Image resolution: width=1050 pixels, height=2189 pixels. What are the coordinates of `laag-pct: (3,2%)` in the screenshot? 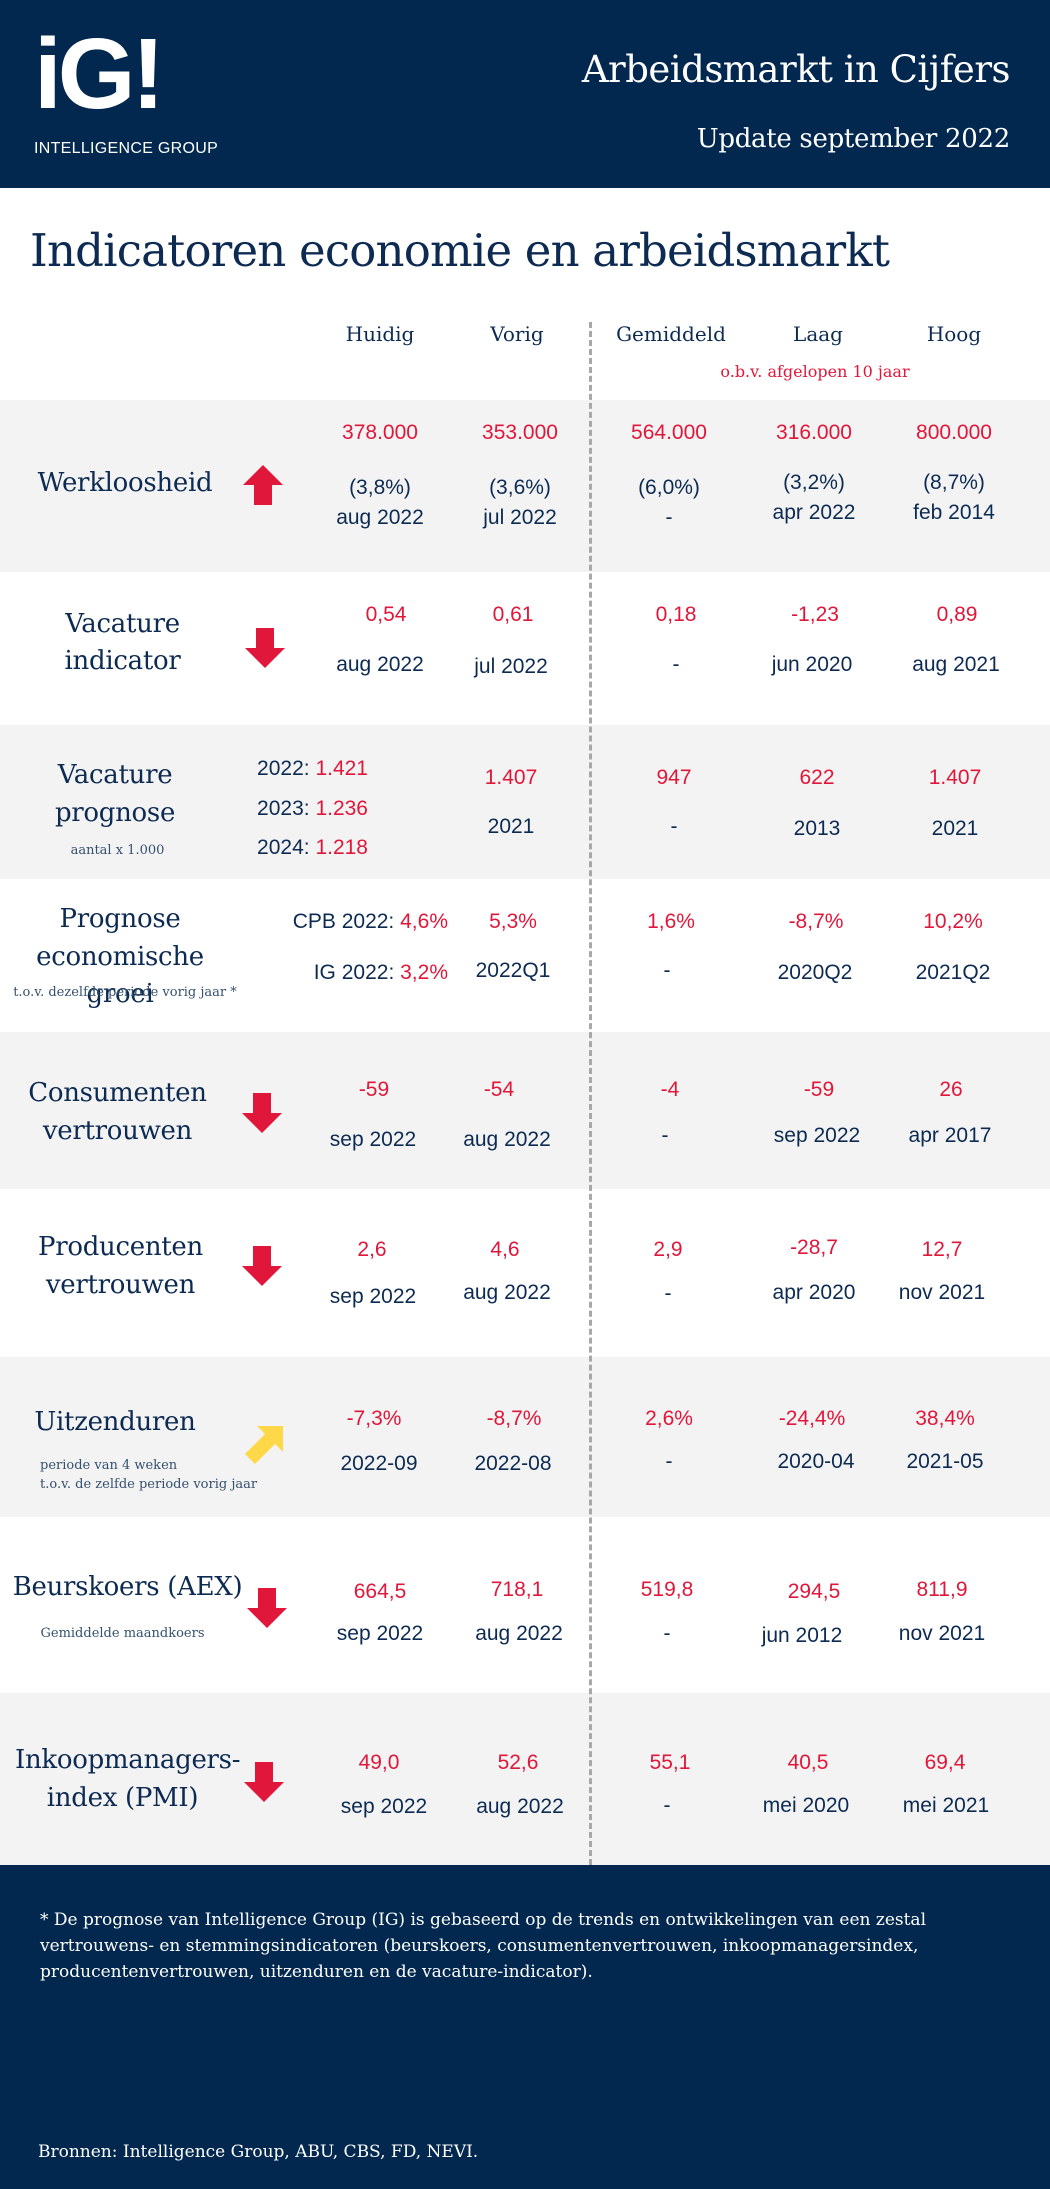 It's located at (814, 482).